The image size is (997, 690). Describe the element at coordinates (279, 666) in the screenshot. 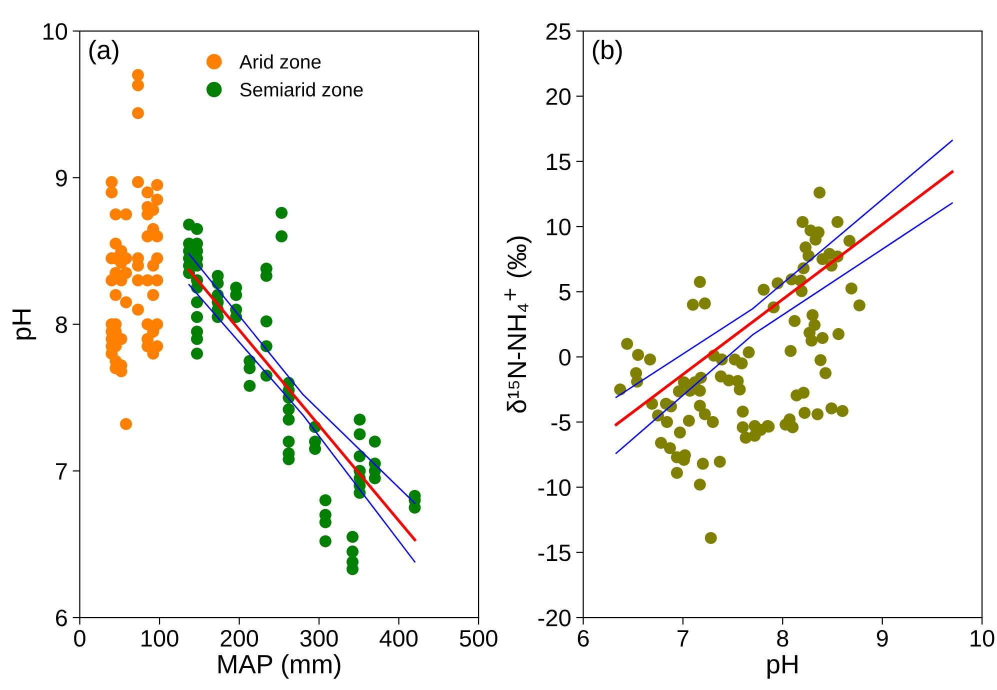

I see `x-axis-title: MAP (mm)` at that location.